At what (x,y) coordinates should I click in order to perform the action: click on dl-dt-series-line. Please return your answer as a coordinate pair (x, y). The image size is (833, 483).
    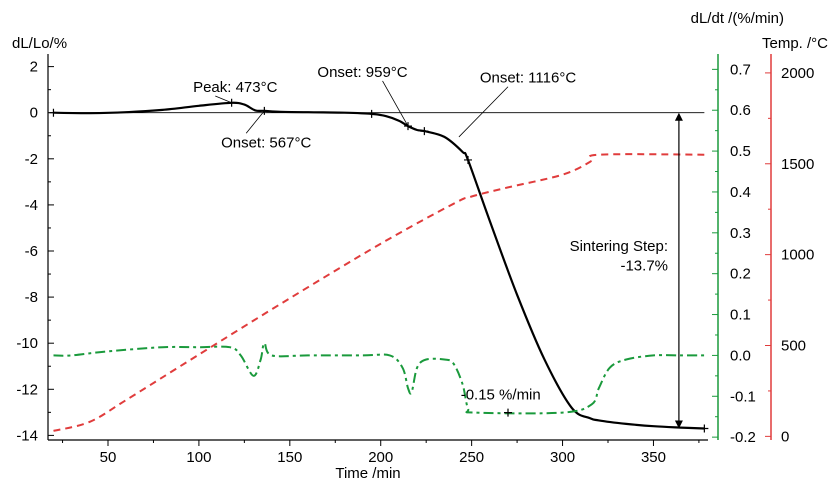
    Looking at the image, I should click on (379, 378).